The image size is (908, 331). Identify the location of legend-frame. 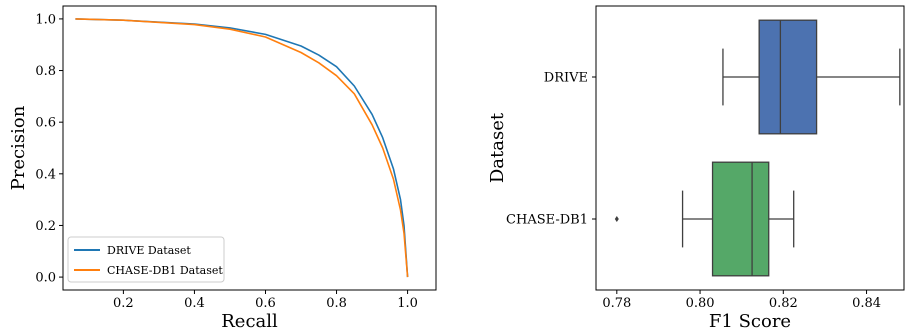
(146, 259).